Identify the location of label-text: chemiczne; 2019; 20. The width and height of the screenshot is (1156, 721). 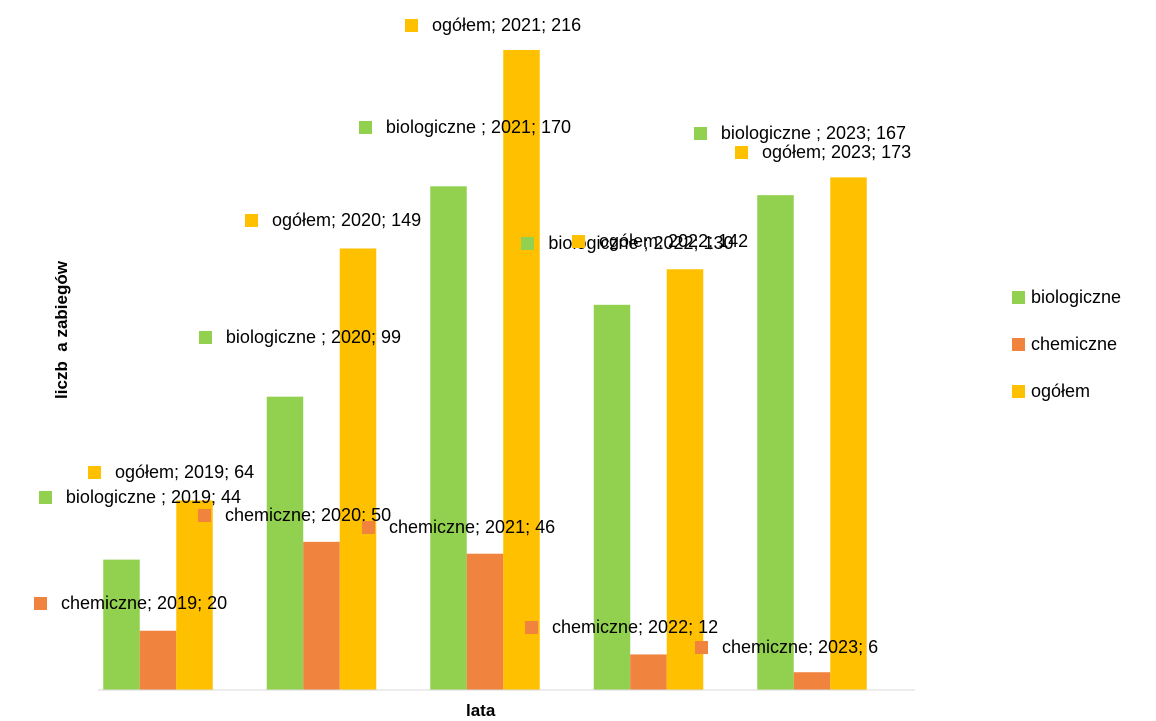
(144, 603).